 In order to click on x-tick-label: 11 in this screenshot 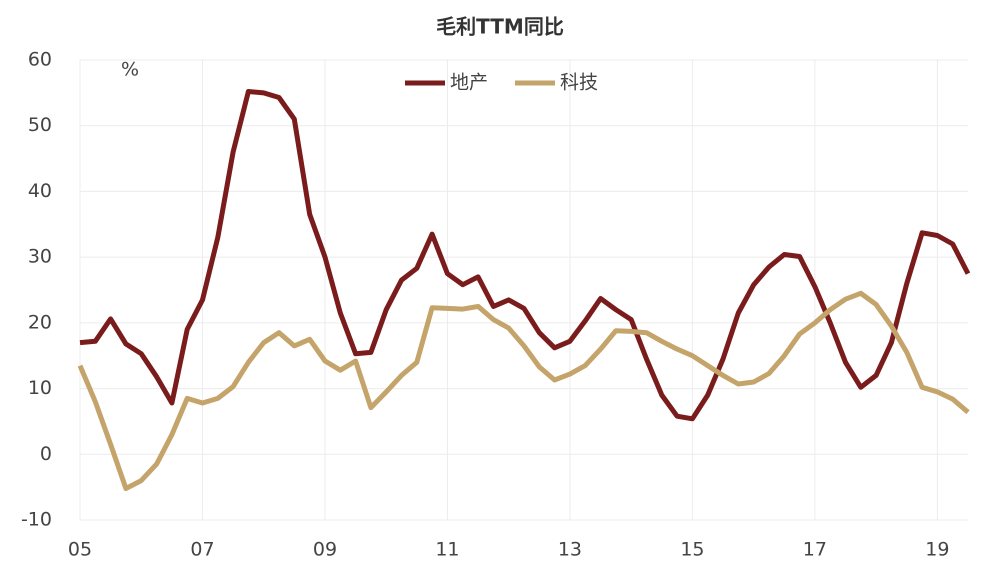, I will do `click(447, 550)`.